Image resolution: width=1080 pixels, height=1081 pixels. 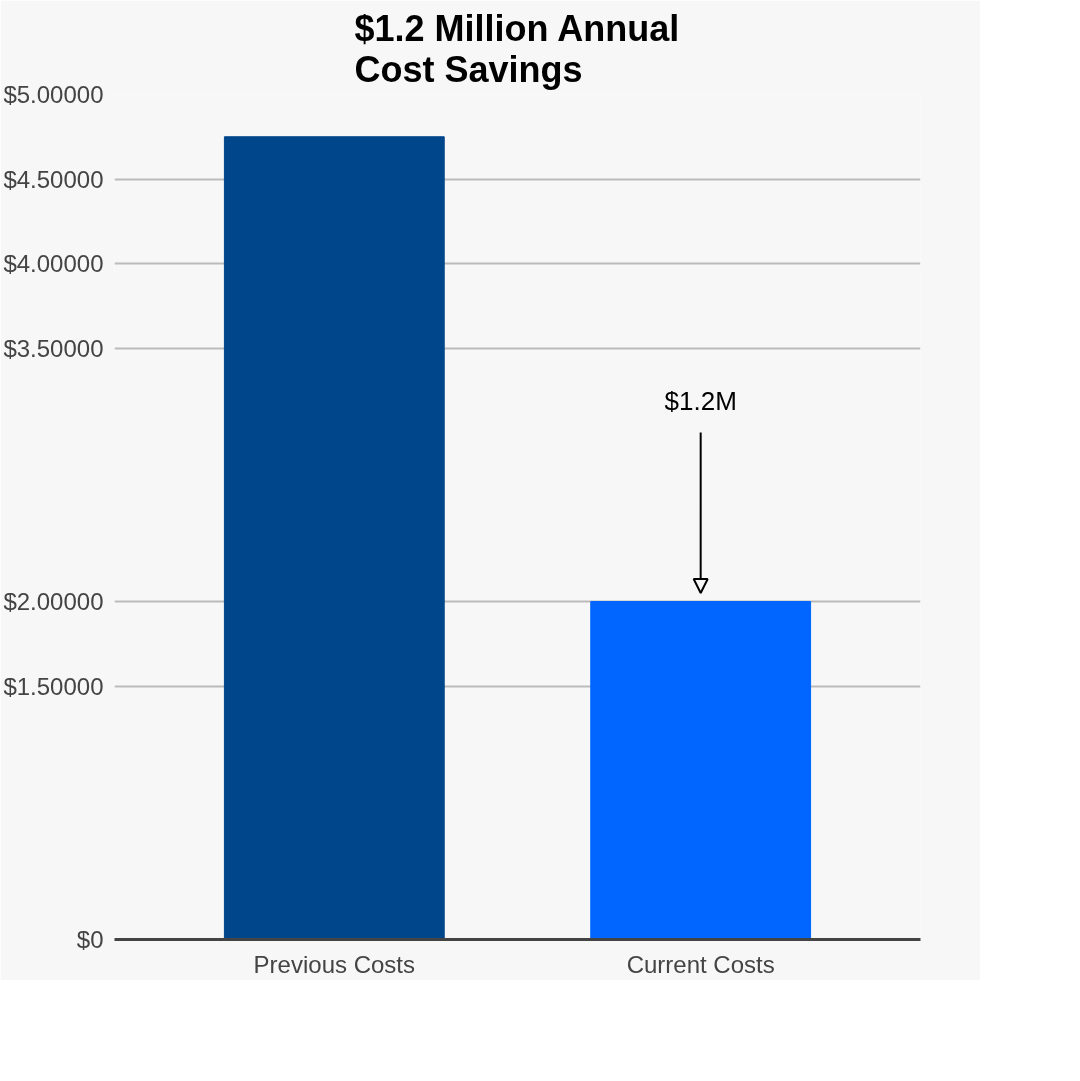 What do you see at coordinates (700, 964) in the screenshot?
I see `x-tick-label: Current Costs` at bounding box center [700, 964].